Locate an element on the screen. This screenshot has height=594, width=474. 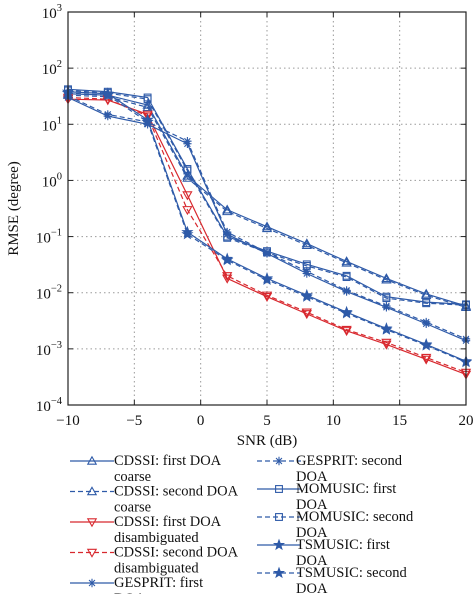
x-tick-label: −10 is located at coordinates (67, 421).